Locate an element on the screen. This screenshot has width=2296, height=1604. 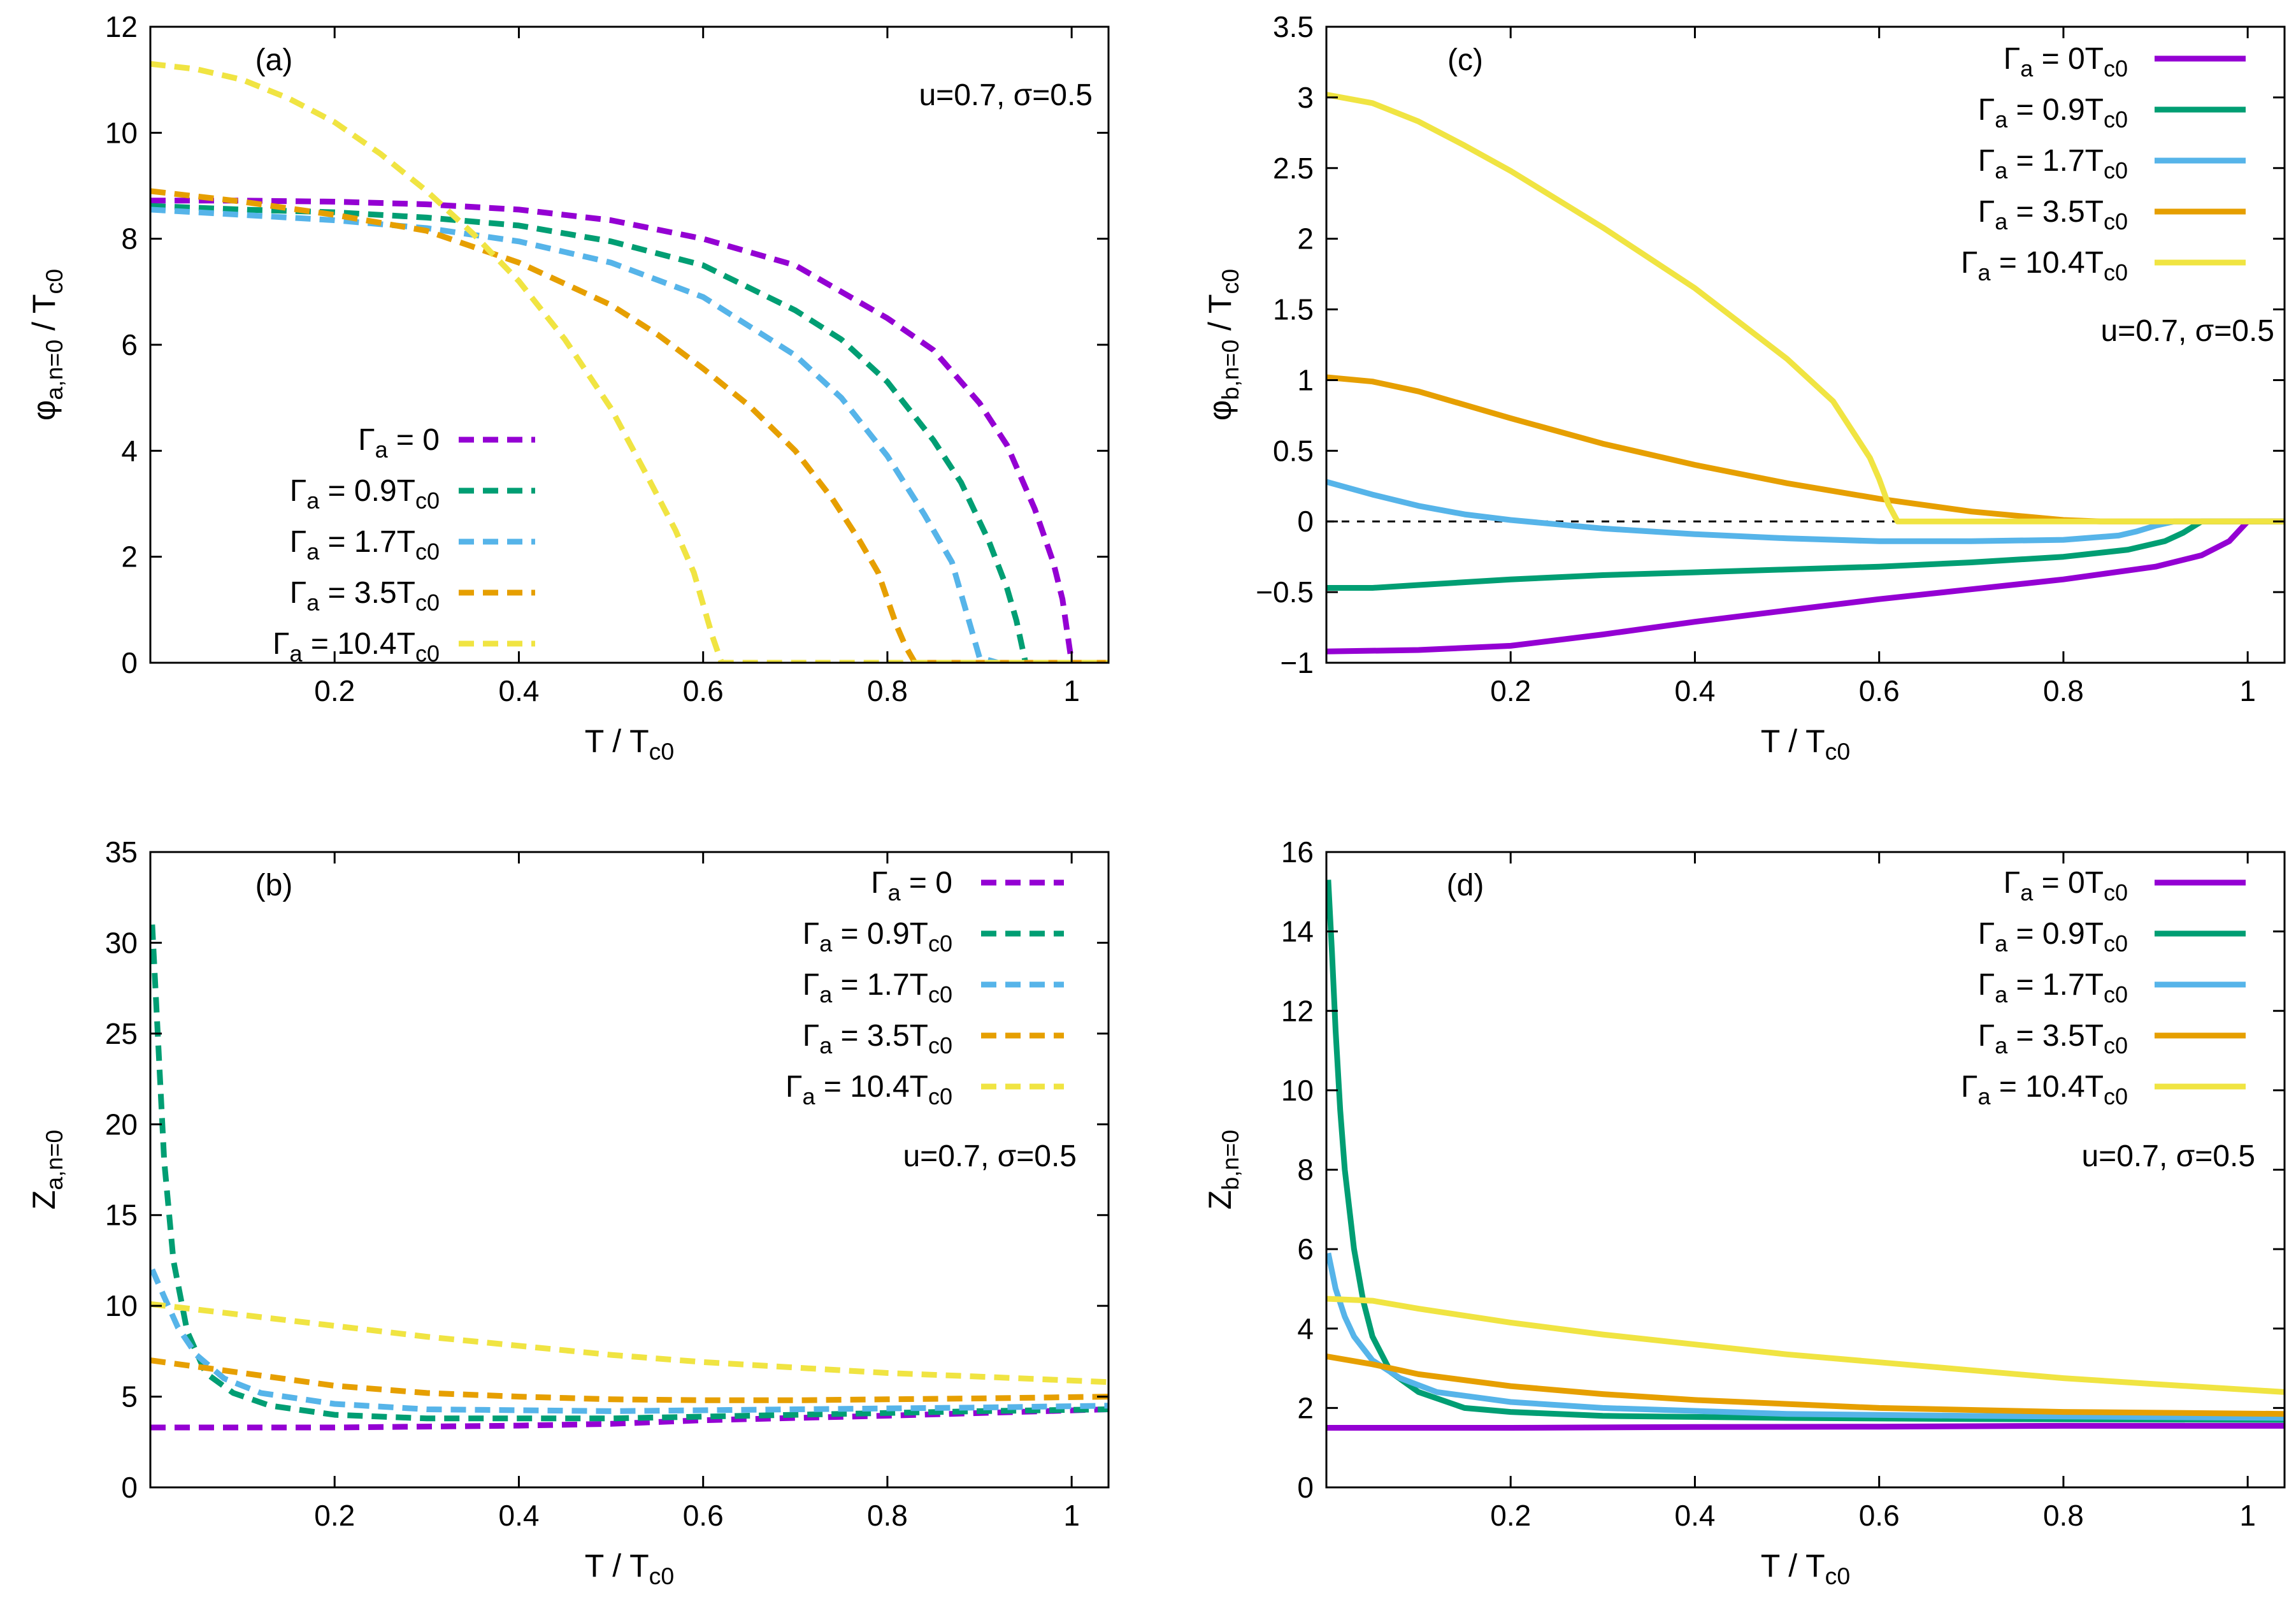
y-tick-label: 35 is located at coordinates (122, 852).